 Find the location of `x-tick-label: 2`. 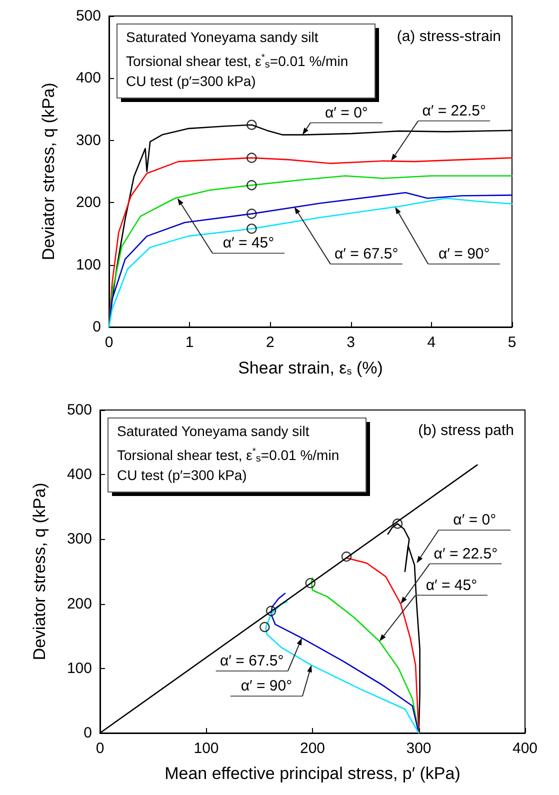

x-tick-label: 2 is located at coordinates (270, 342).